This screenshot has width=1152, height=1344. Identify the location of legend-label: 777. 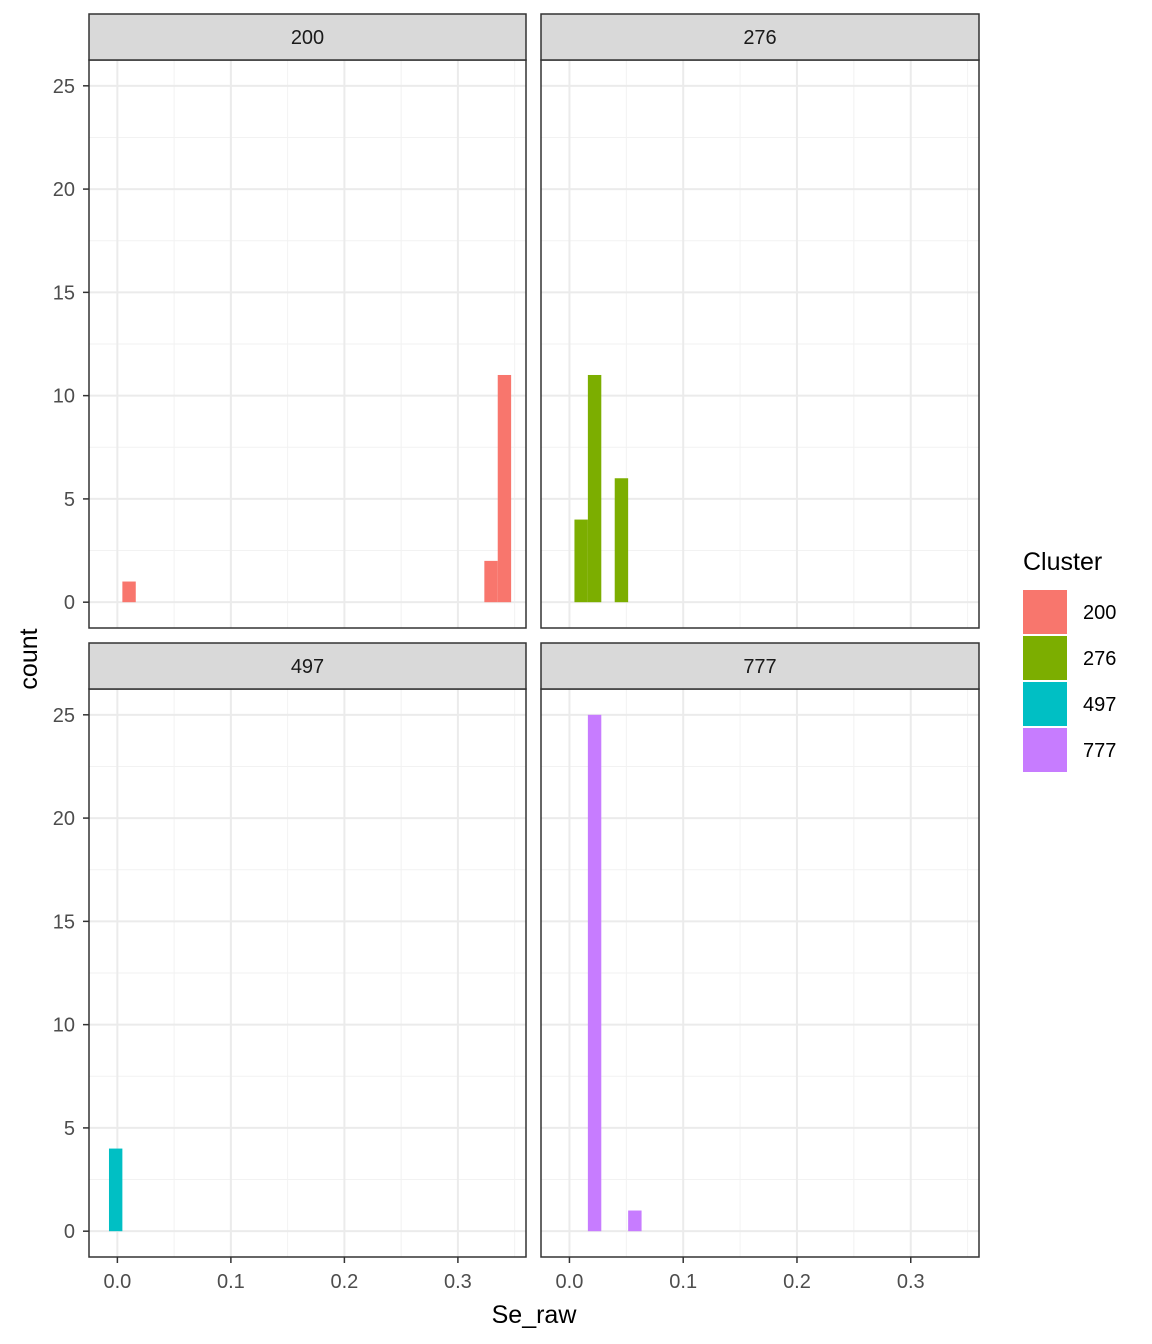
(1099, 751).